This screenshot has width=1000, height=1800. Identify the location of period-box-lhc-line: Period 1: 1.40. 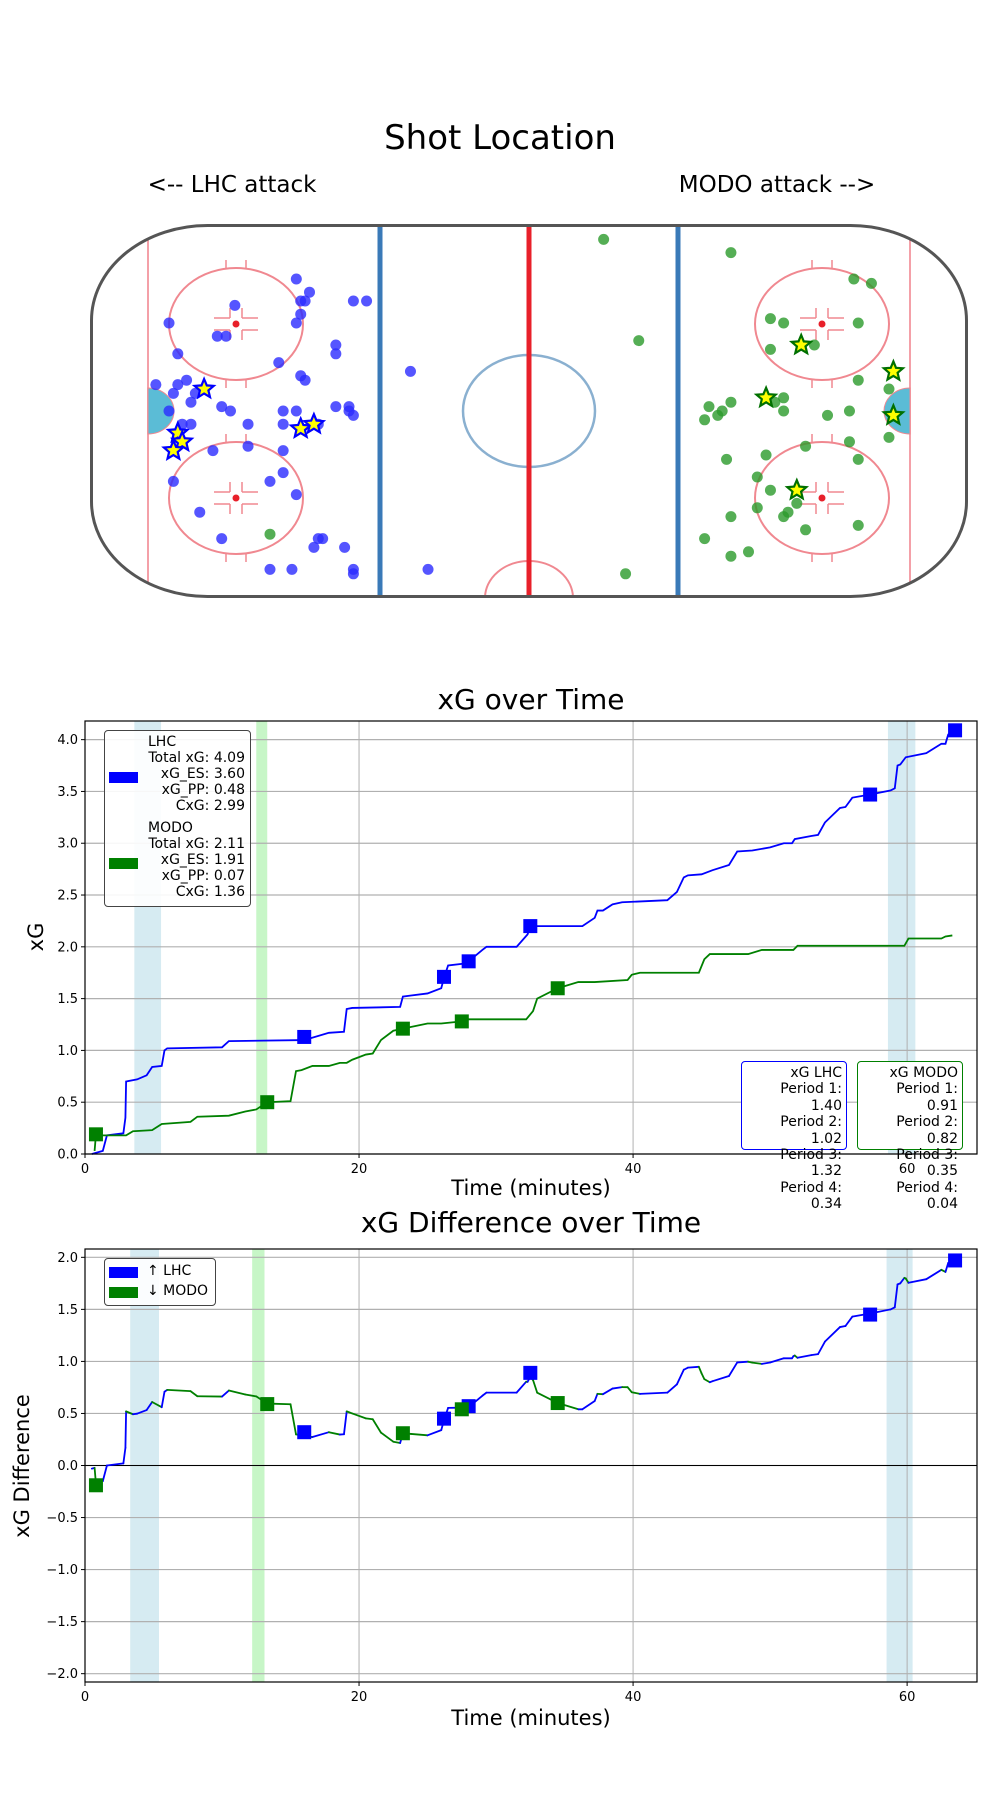
(811, 1097).